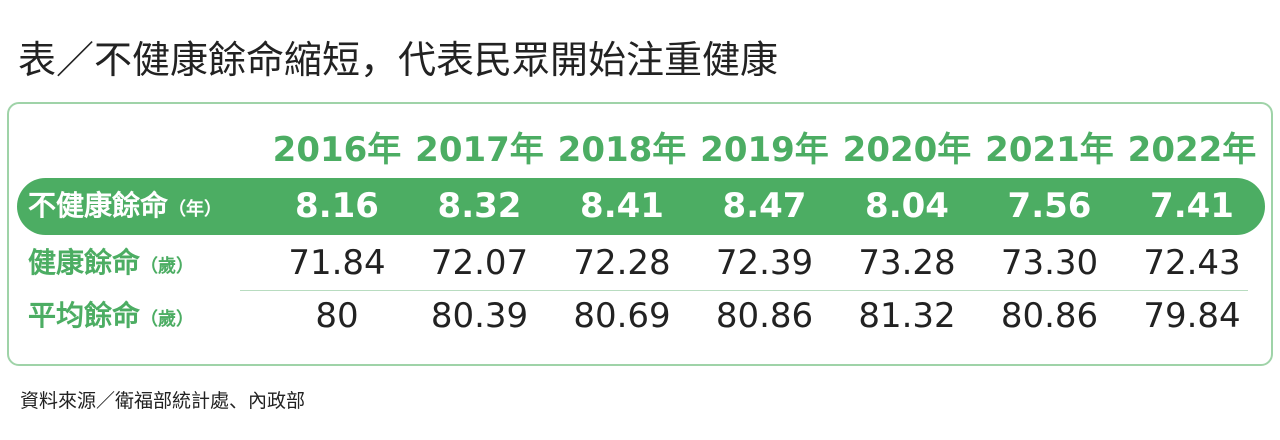 This screenshot has width=1280, height=440. I want to click on column-header: 2021年, so click(1049, 150).